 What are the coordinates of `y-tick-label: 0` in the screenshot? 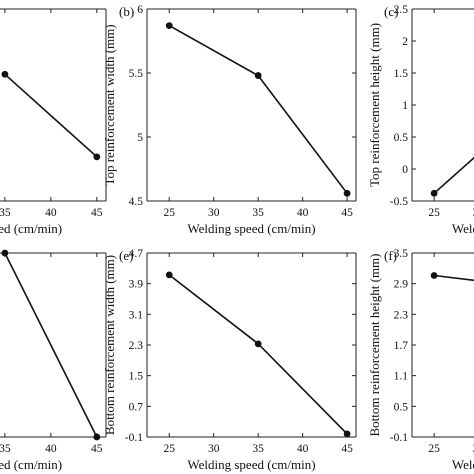 It's located at (405, 170).